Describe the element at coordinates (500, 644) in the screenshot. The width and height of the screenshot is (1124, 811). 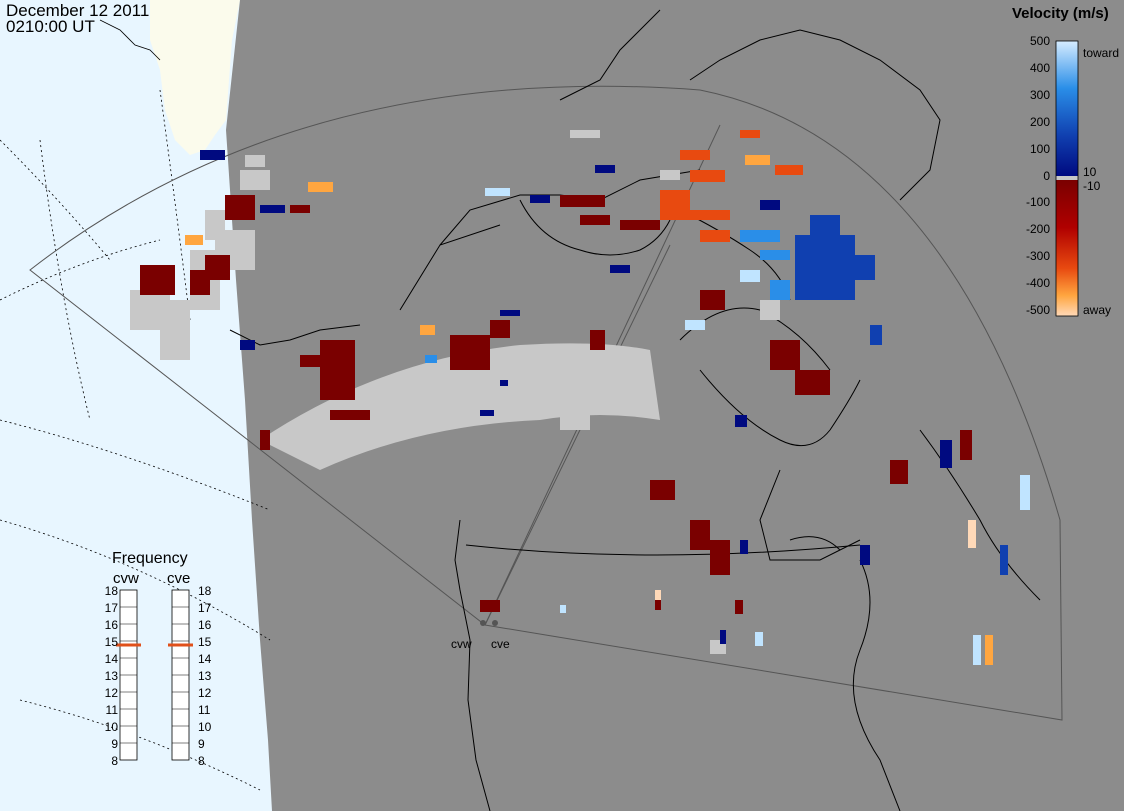
I see `radar-label-cve: cve` at that location.